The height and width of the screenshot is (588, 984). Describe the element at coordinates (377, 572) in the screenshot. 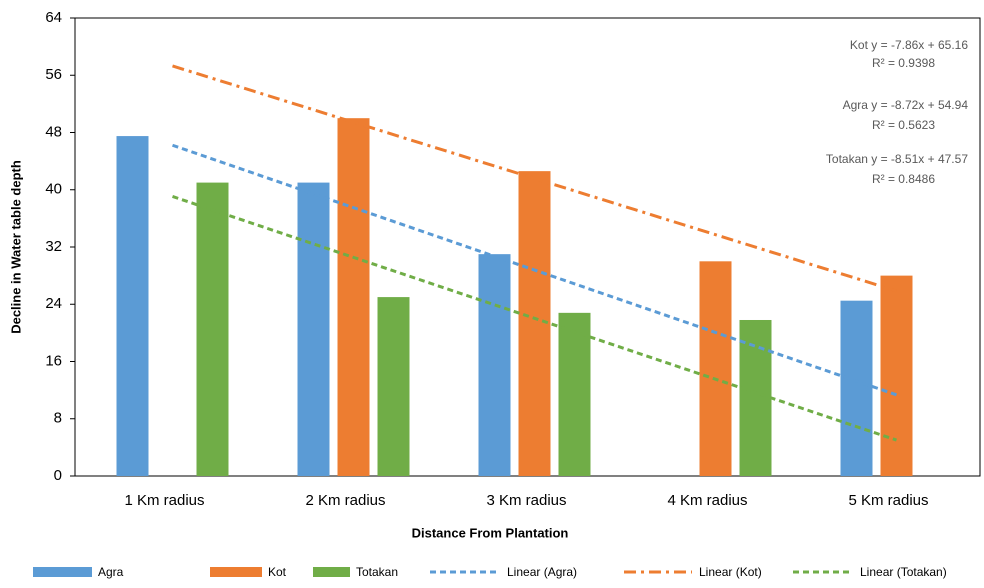

I see `legend-label: Totakan` at that location.